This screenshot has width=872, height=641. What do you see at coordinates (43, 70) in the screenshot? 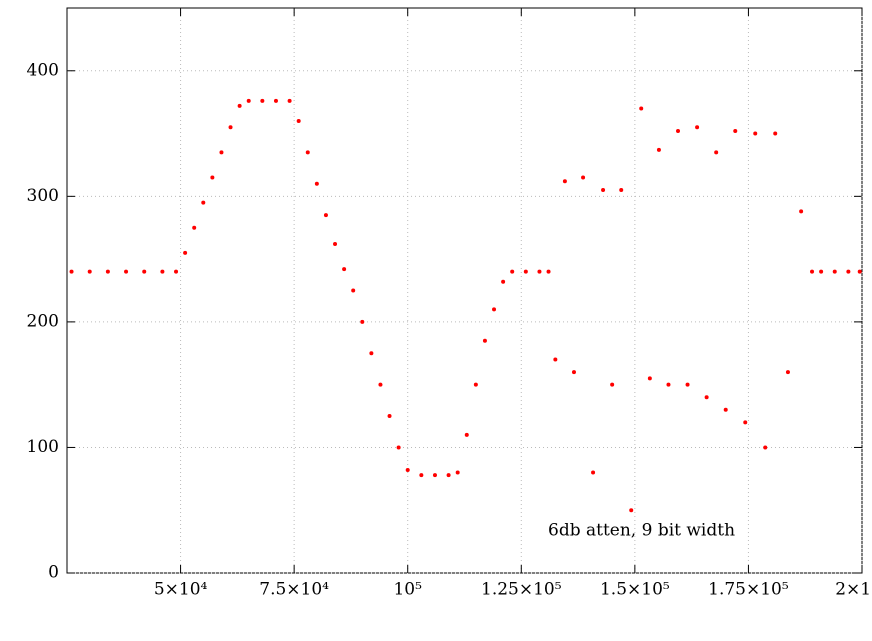
I see `y-tick-label: 400` at bounding box center [43, 70].